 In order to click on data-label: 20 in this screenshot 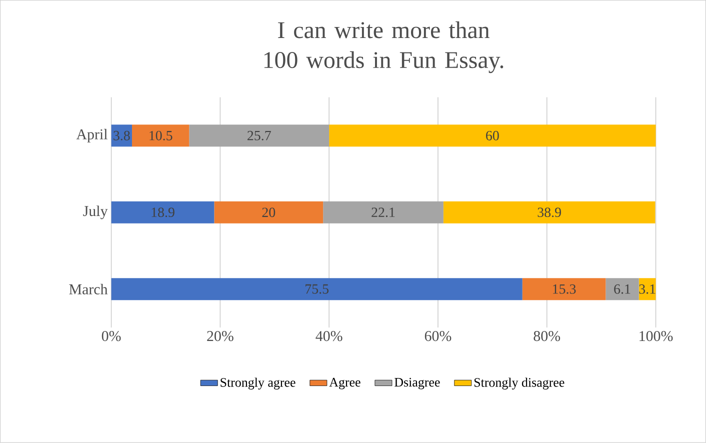, I will do `click(269, 213)`.